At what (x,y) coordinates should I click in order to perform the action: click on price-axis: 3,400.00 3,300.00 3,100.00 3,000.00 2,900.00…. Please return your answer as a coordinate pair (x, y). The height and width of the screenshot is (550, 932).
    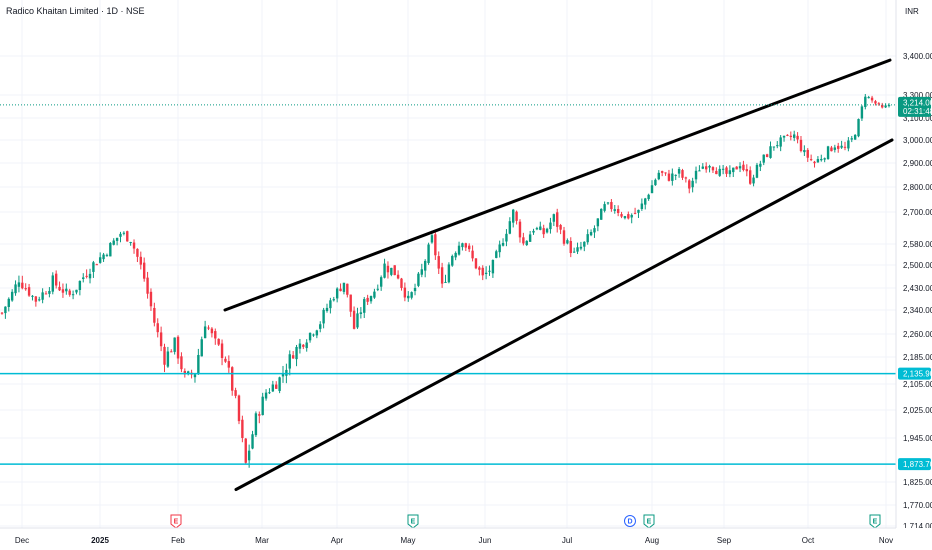
    Looking at the image, I should click on (917, 291).